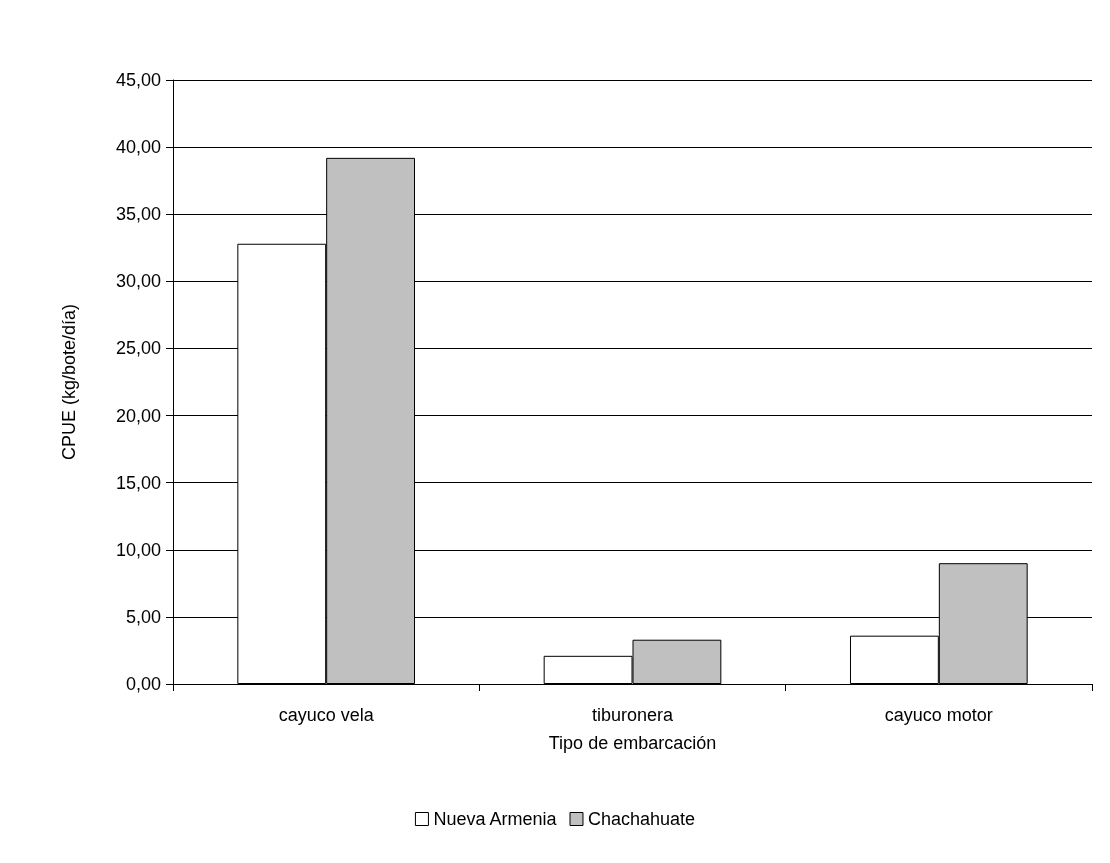 The height and width of the screenshot is (863, 1110). I want to click on x-tick-label: tiburonera, so click(633, 715).